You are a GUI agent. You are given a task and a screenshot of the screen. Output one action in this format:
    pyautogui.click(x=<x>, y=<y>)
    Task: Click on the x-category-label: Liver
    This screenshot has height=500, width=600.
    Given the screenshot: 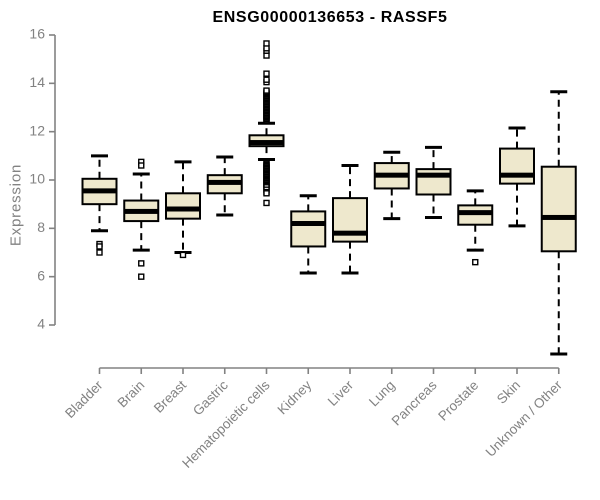 What is the action you would take?
    pyautogui.click(x=341, y=393)
    